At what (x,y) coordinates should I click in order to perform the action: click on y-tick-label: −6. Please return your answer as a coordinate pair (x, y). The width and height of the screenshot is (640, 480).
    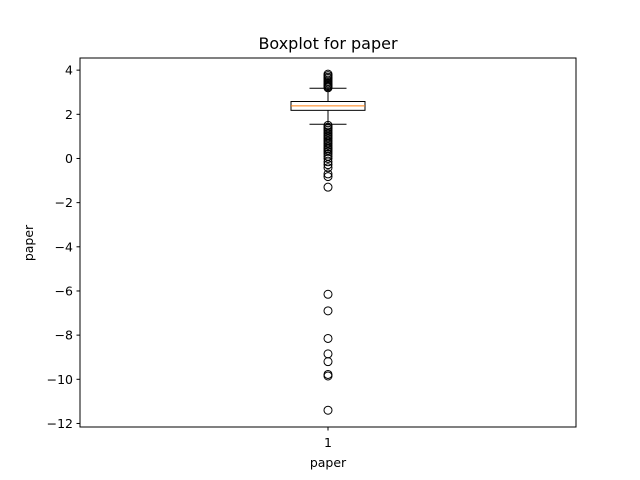
    Looking at the image, I should click on (64, 290).